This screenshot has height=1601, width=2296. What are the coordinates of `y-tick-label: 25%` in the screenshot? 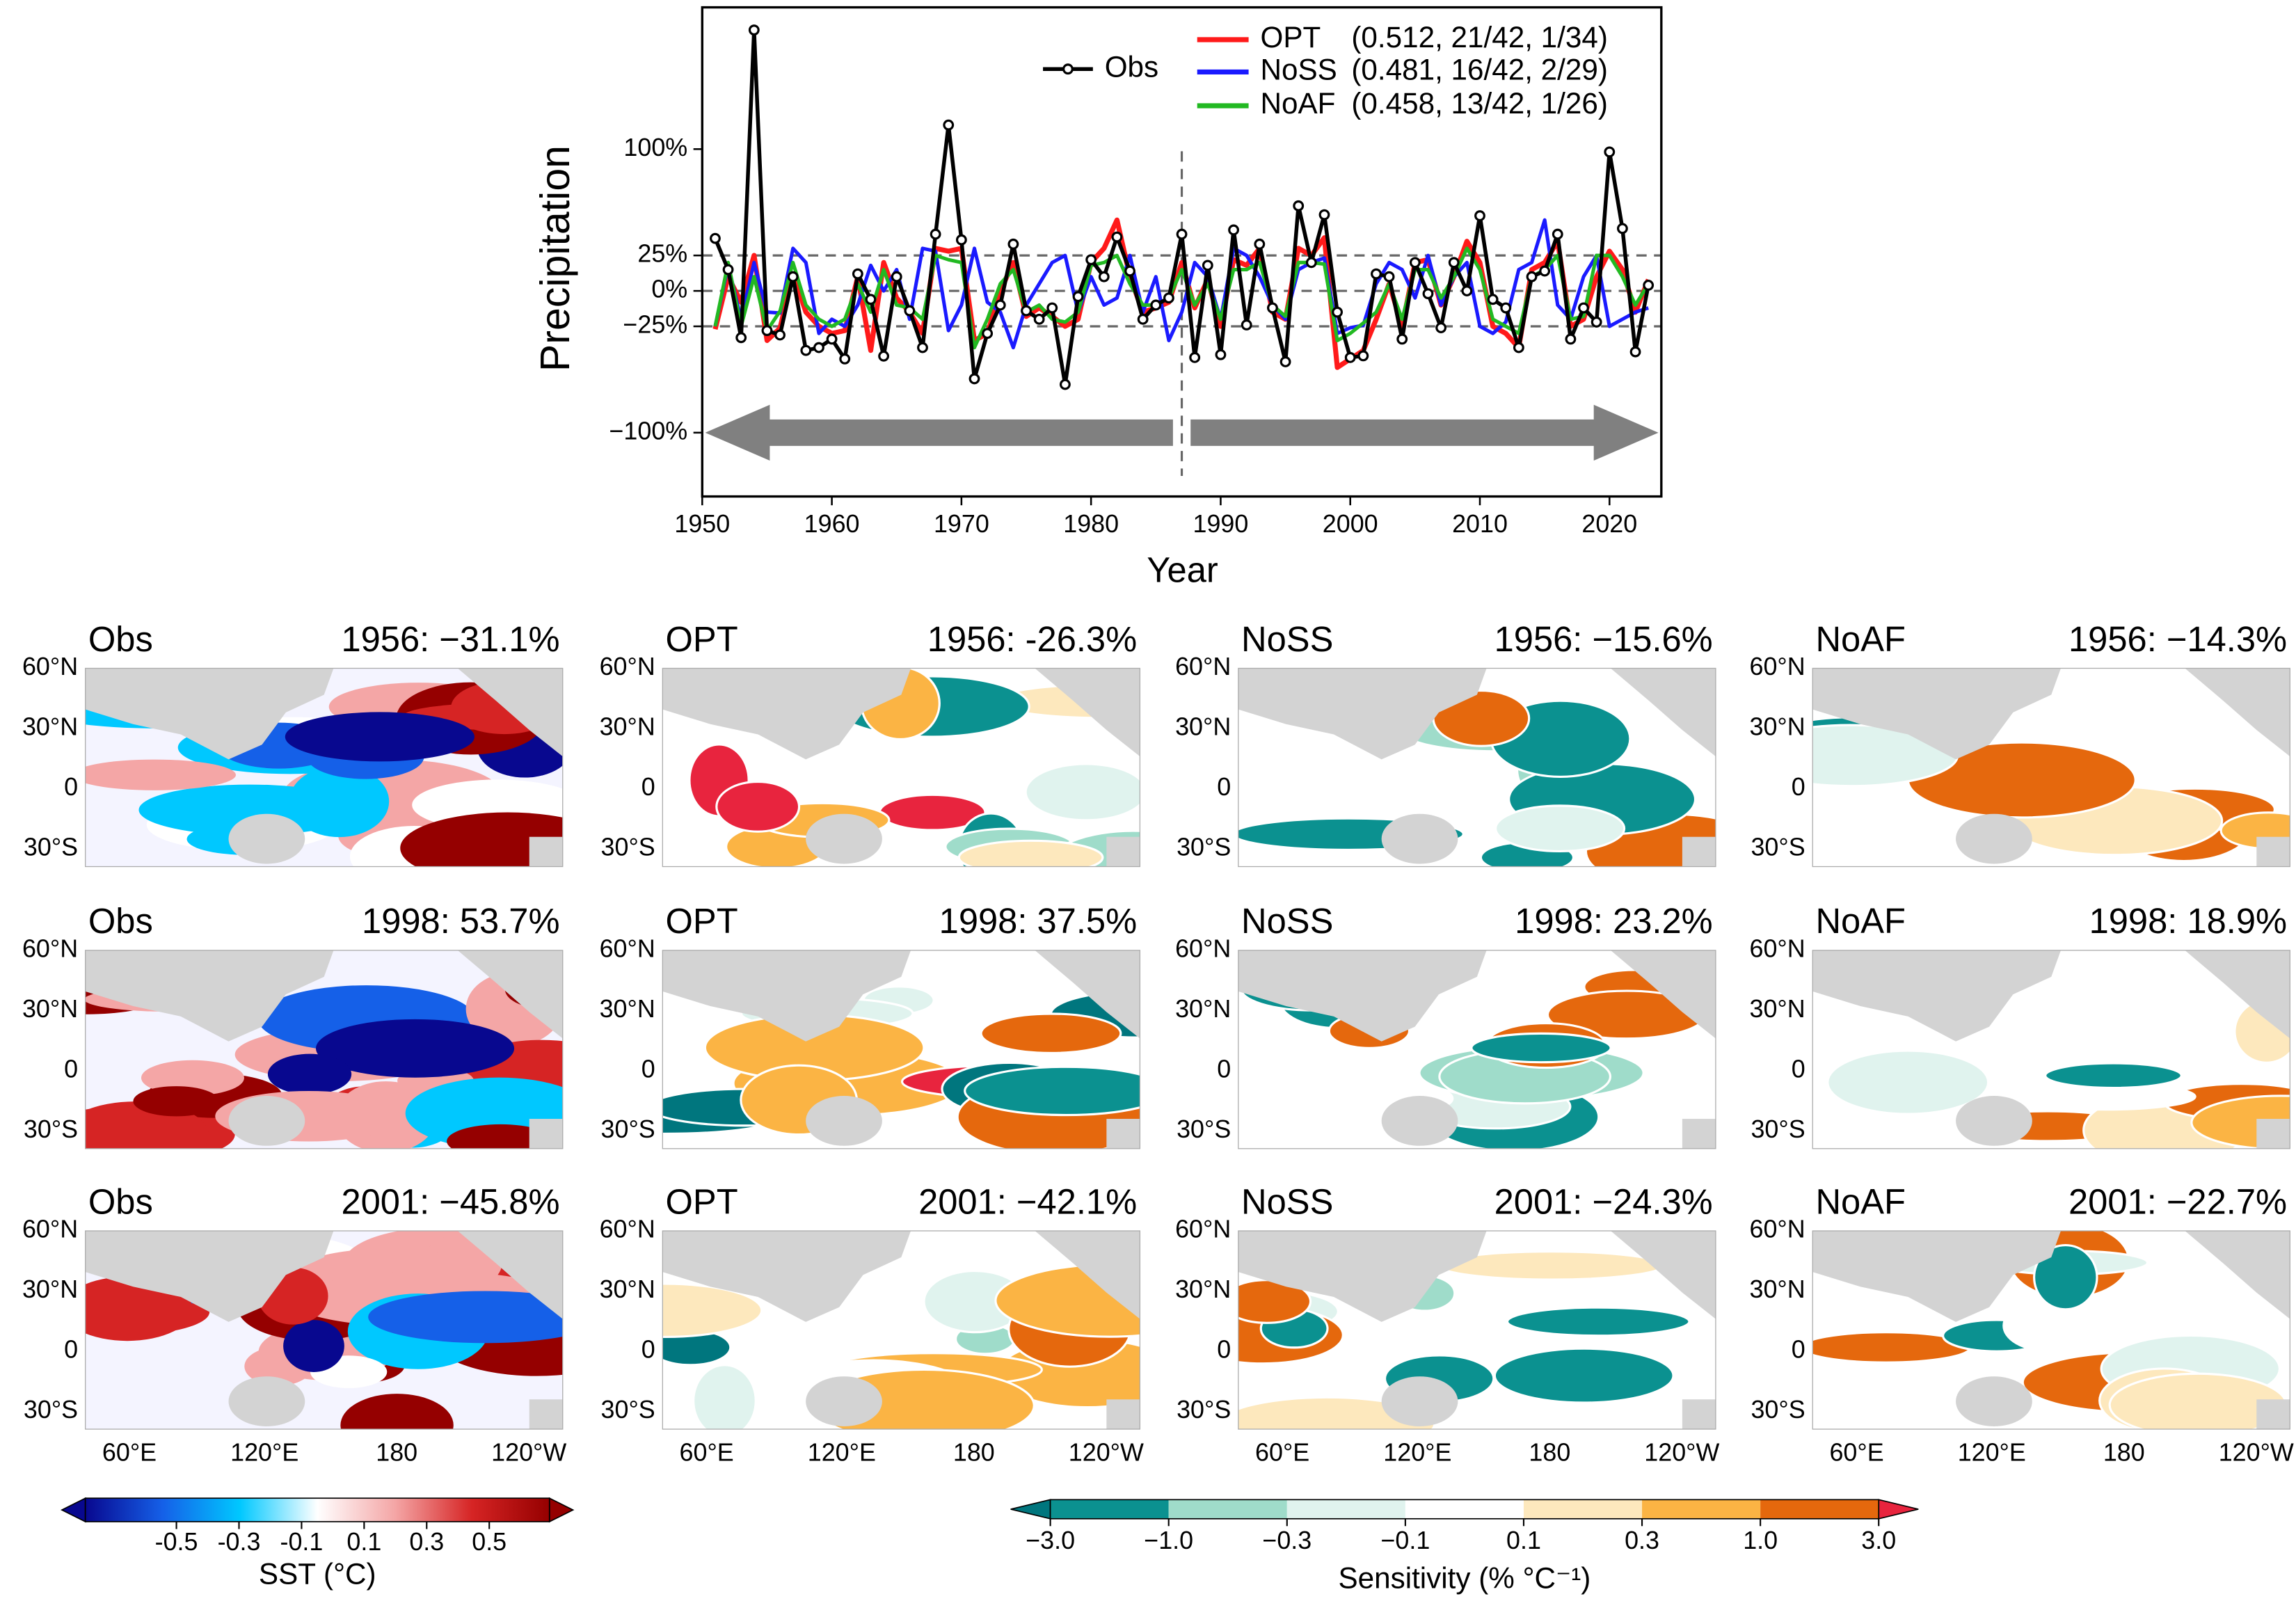 It's located at (662, 254).